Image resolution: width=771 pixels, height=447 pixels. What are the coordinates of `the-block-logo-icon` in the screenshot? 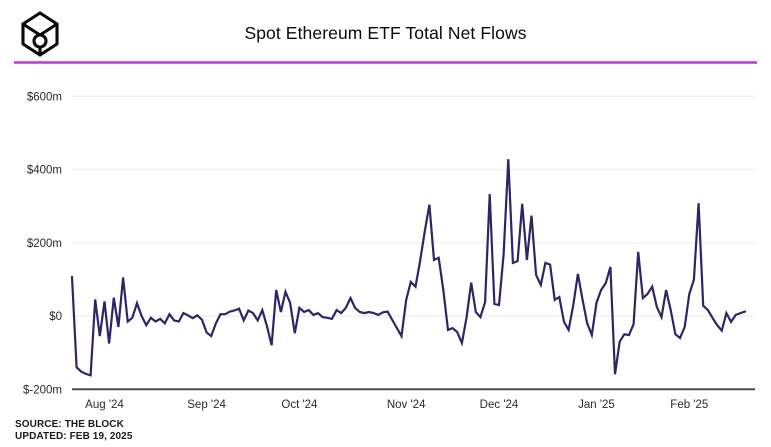 It's located at (40, 34).